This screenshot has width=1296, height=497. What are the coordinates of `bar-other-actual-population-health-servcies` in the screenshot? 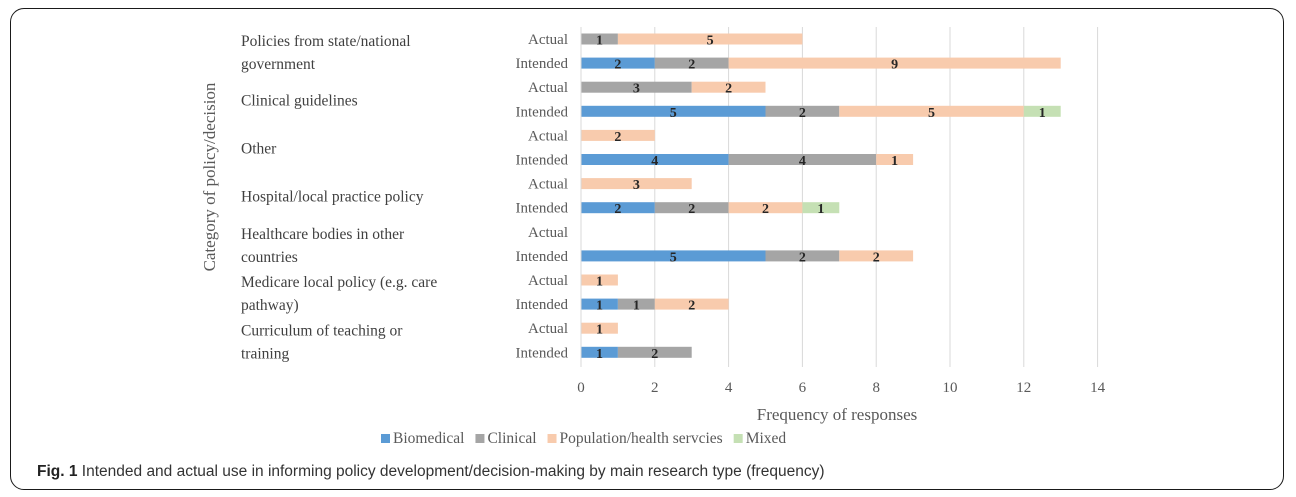 It's located at (618, 135).